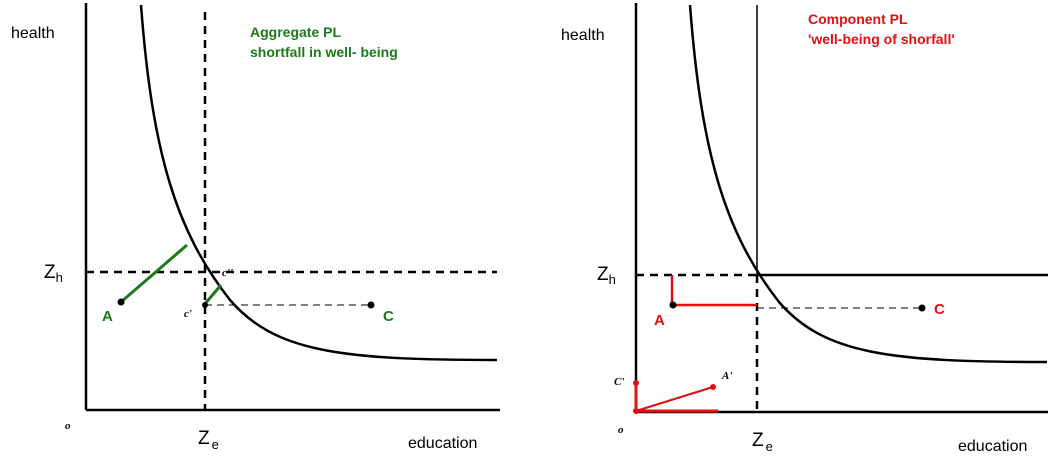  What do you see at coordinates (939, 309) in the screenshot?
I see `right-point-c-label: C` at bounding box center [939, 309].